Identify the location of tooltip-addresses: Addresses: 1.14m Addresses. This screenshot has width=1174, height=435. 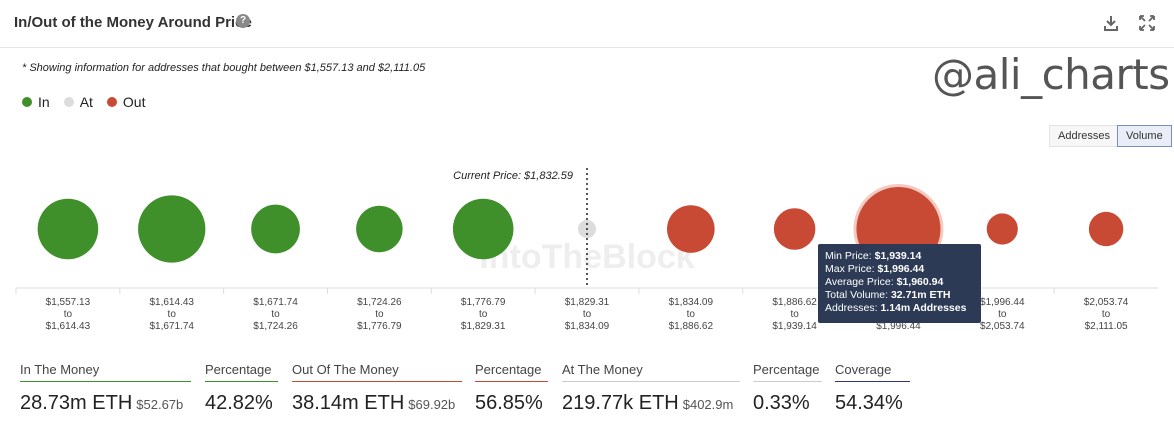
(896, 308).